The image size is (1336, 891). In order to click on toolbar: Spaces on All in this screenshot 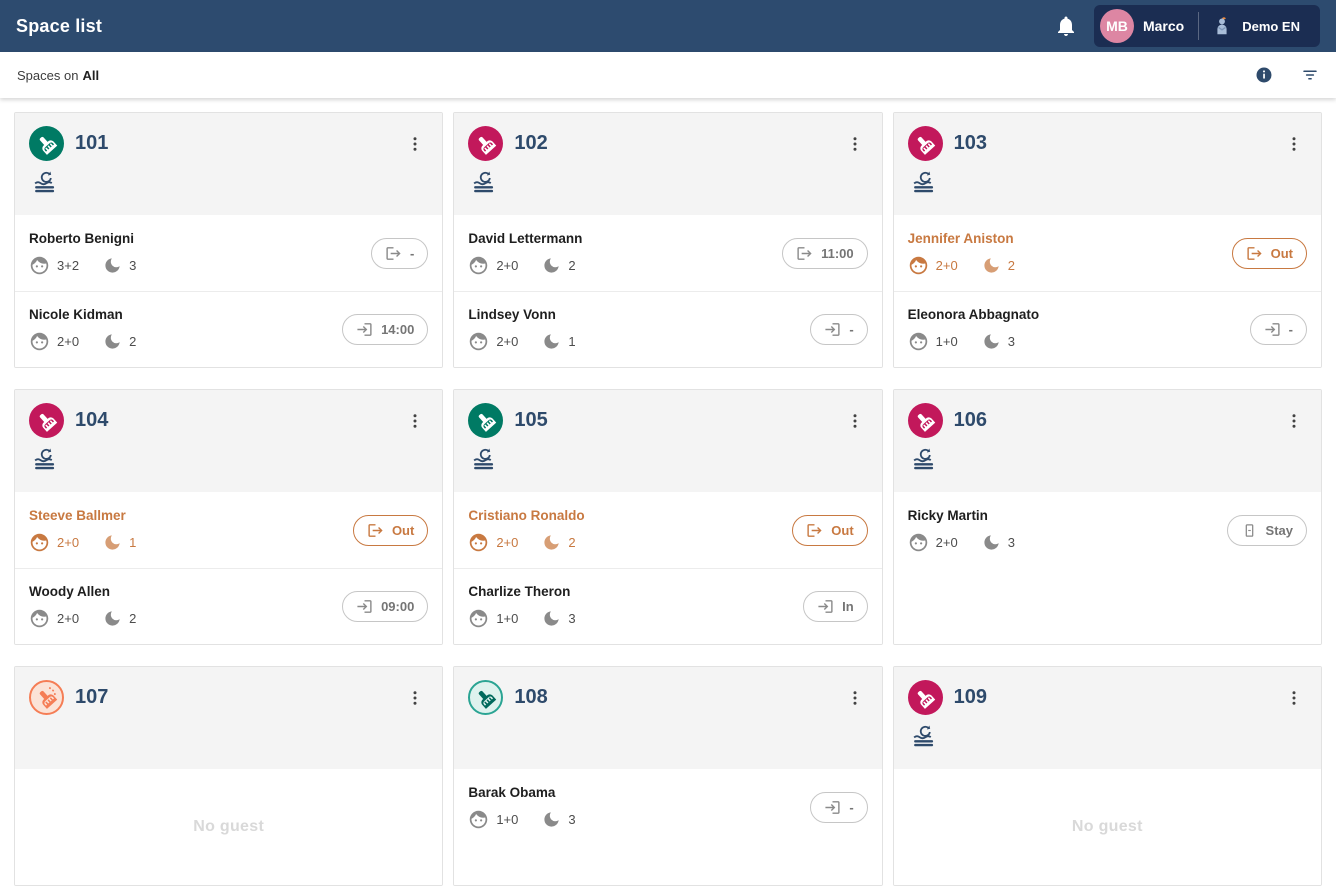, I will do `click(668, 75)`.